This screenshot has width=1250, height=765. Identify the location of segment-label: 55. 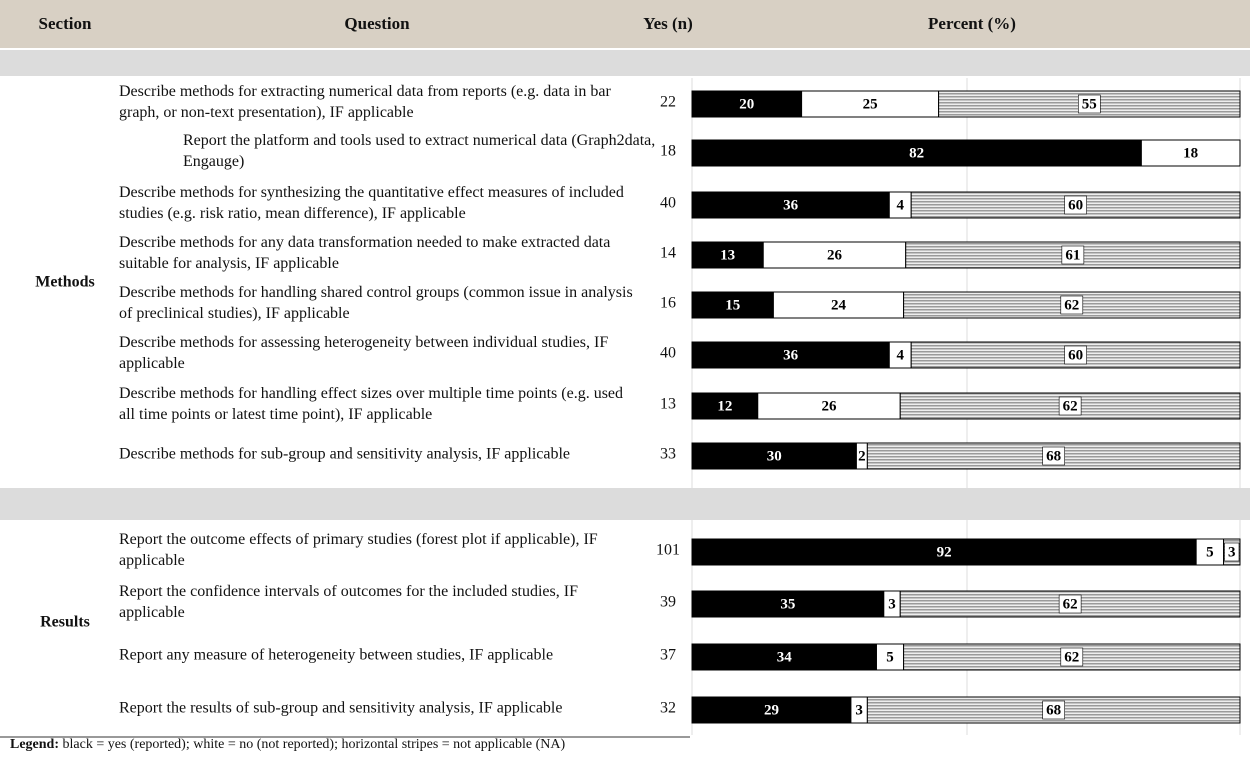
(1089, 104).